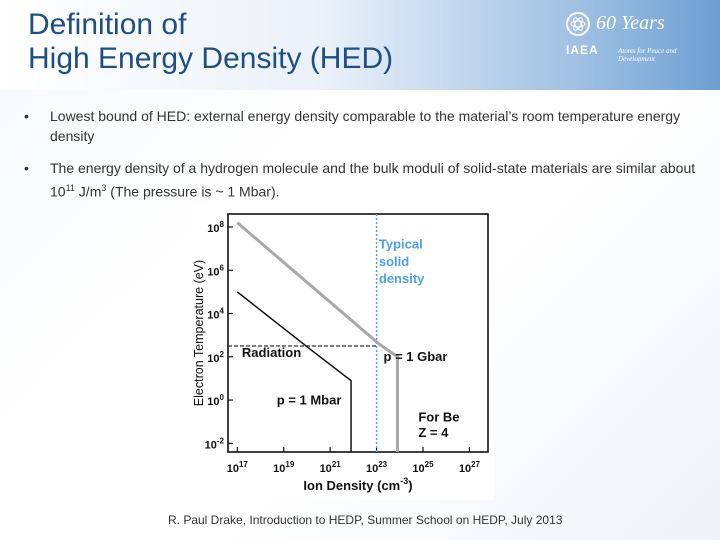  I want to click on y-tick-label: 10⁻², so click(215, 443).